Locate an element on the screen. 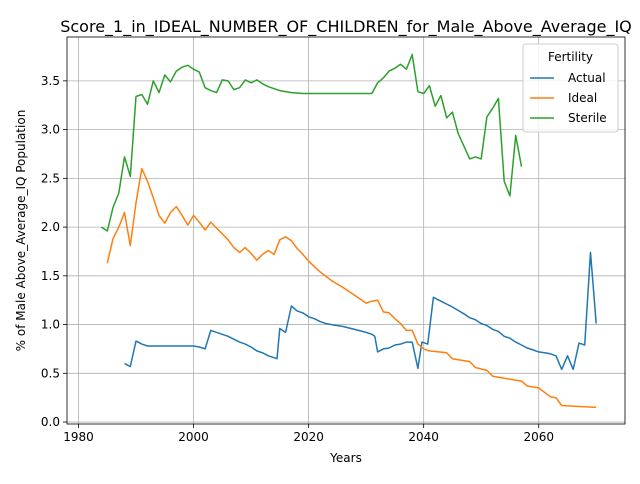 The height and width of the screenshot is (484, 640). y-tick-label: 2.5 is located at coordinates (50, 178).